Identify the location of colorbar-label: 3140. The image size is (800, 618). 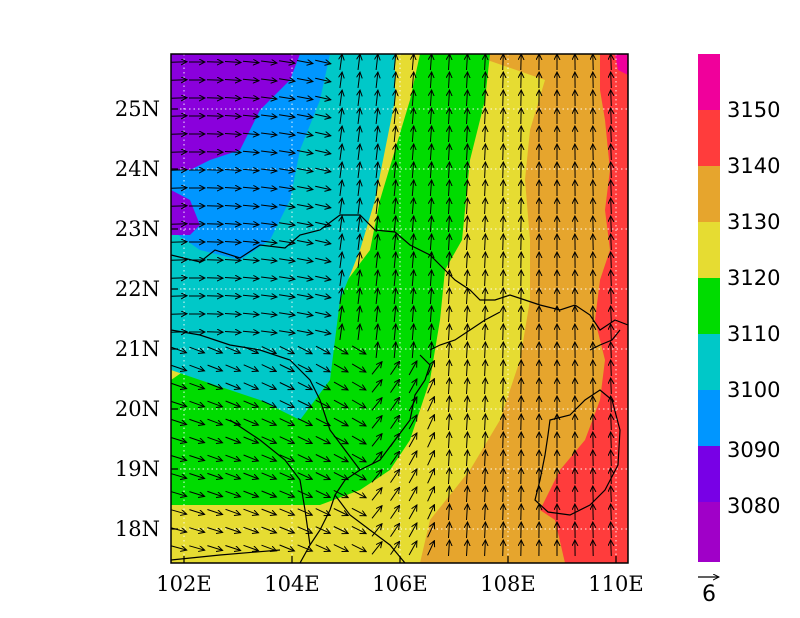
(753, 166).